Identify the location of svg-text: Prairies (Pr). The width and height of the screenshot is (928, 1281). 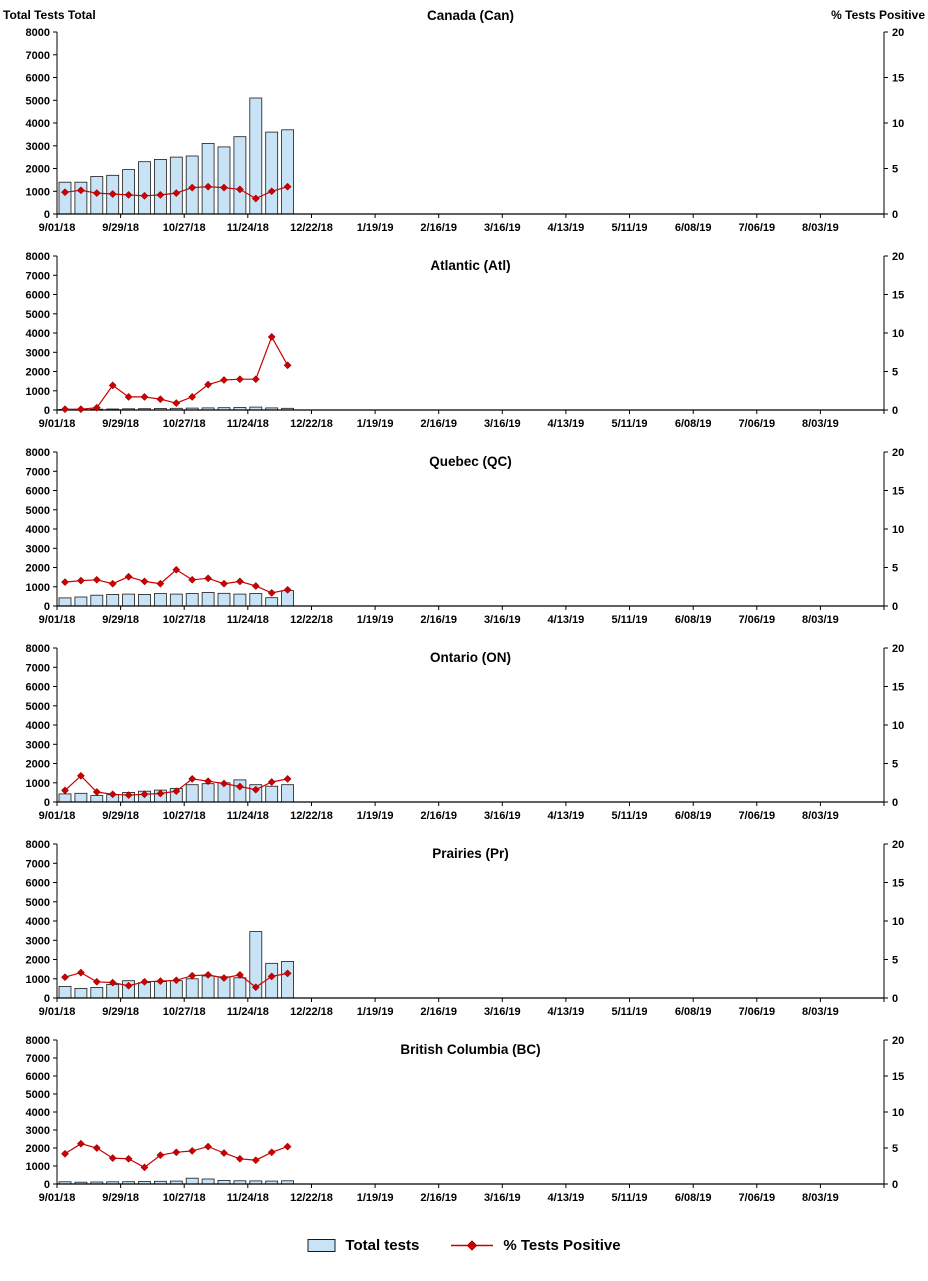
(470, 853).